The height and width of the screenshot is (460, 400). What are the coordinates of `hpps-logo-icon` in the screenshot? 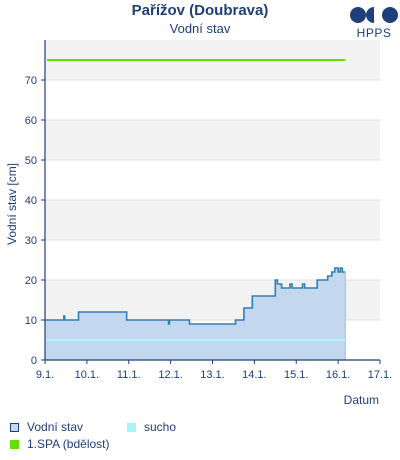 It's located at (374, 15).